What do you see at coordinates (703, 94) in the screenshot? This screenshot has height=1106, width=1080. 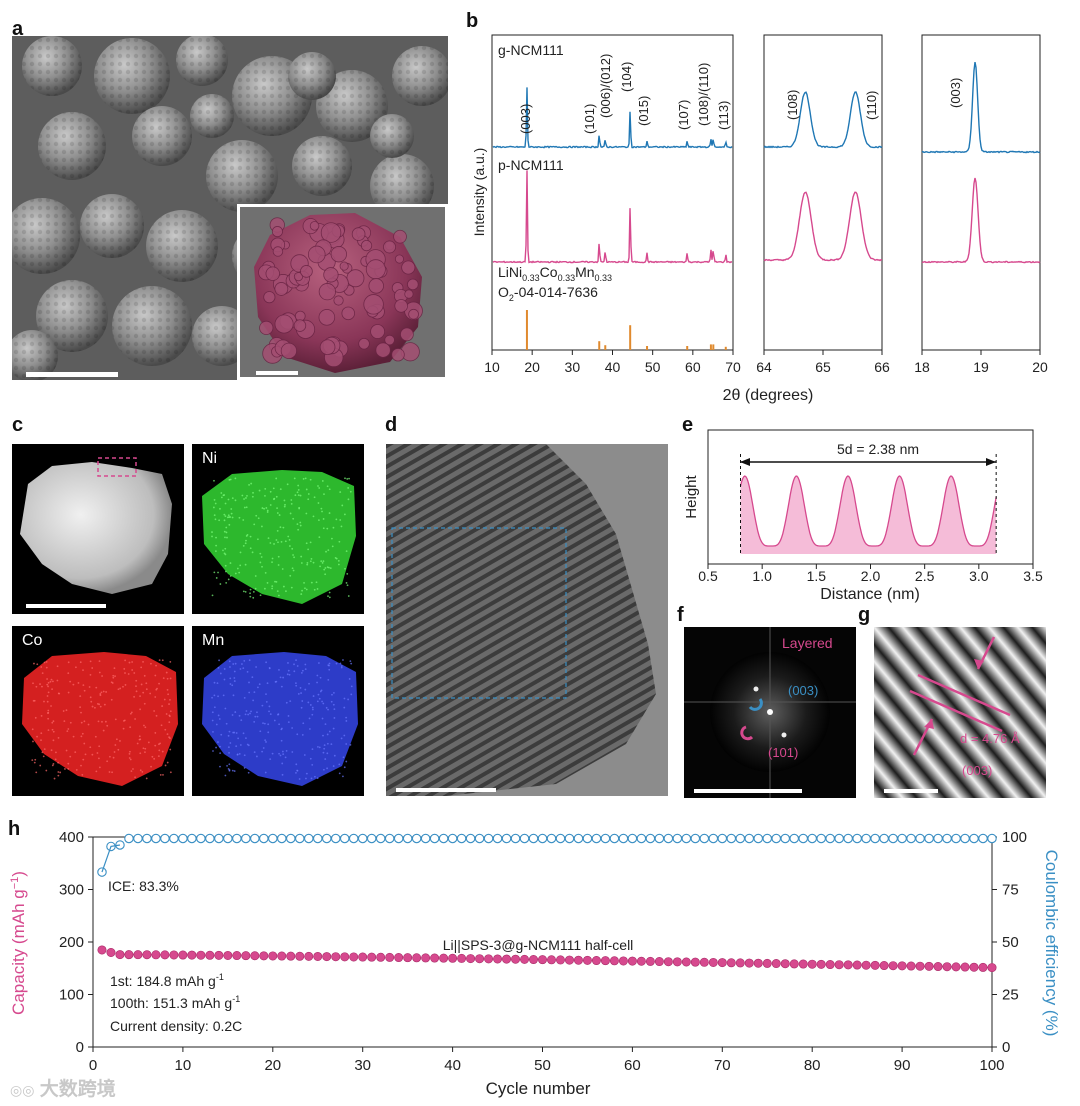 I see `xrd-peak-label: (108)/(110)` at bounding box center [703, 94].